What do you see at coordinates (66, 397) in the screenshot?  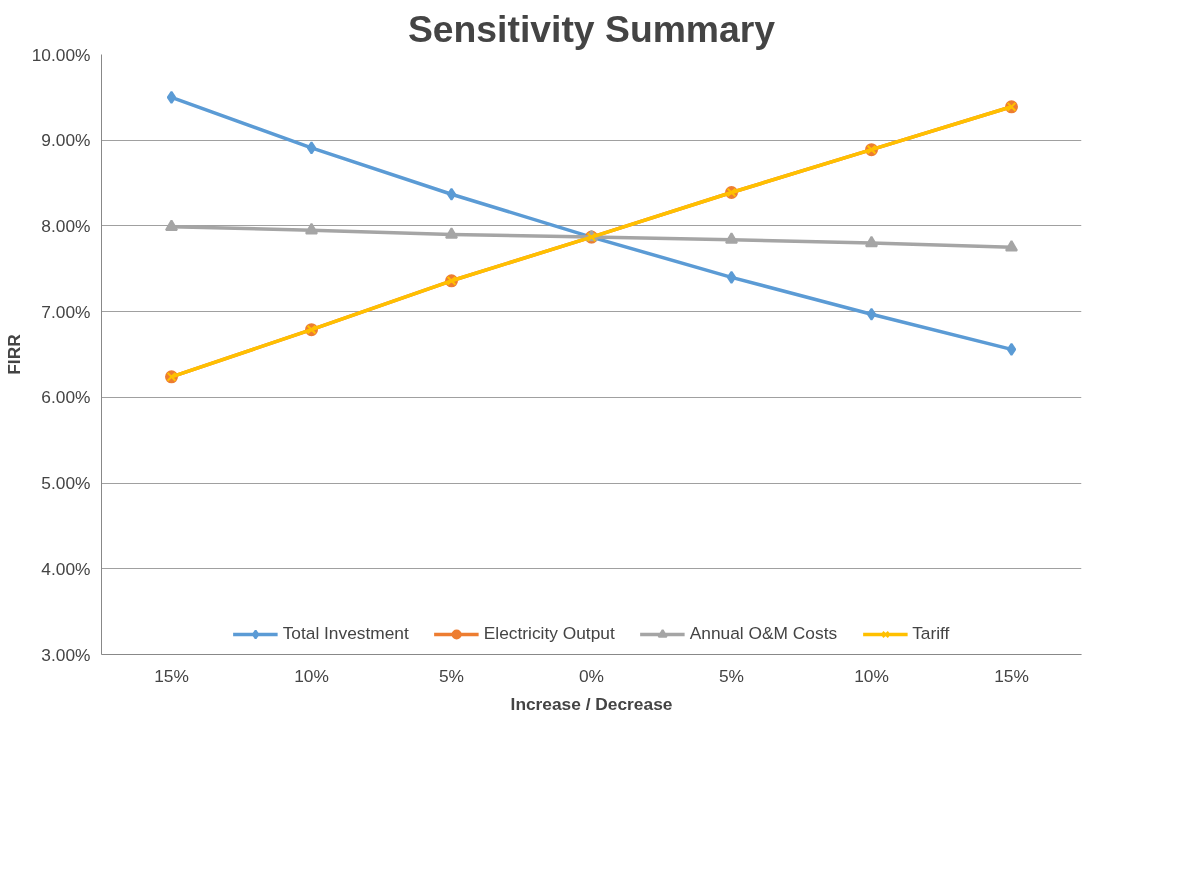 I see `y-tick-label: 6.00%` at bounding box center [66, 397].